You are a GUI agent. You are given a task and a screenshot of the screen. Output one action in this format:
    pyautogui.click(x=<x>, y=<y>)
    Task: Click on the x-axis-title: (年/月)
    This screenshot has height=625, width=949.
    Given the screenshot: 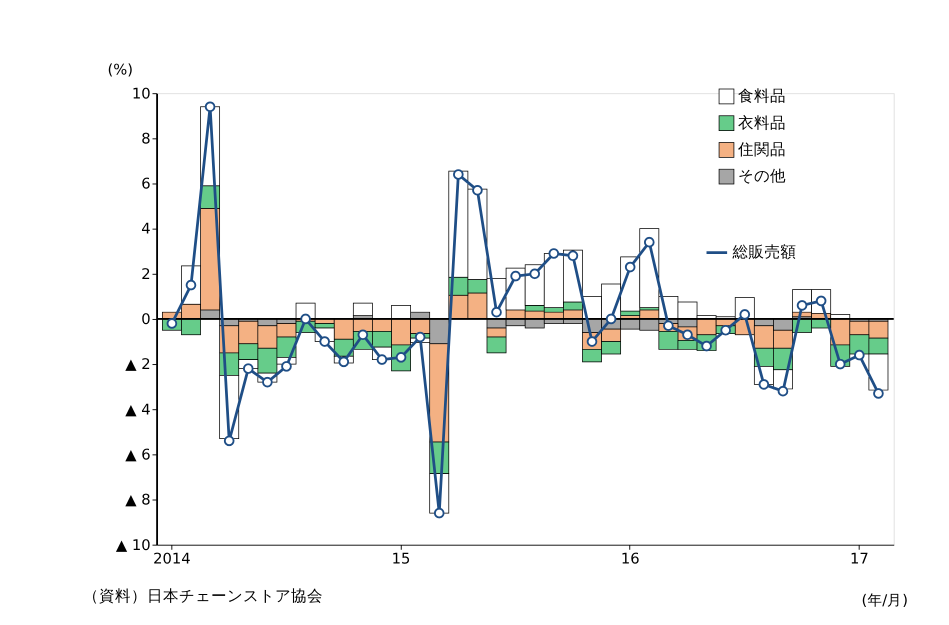 What is the action you would take?
    pyautogui.click(x=885, y=601)
    